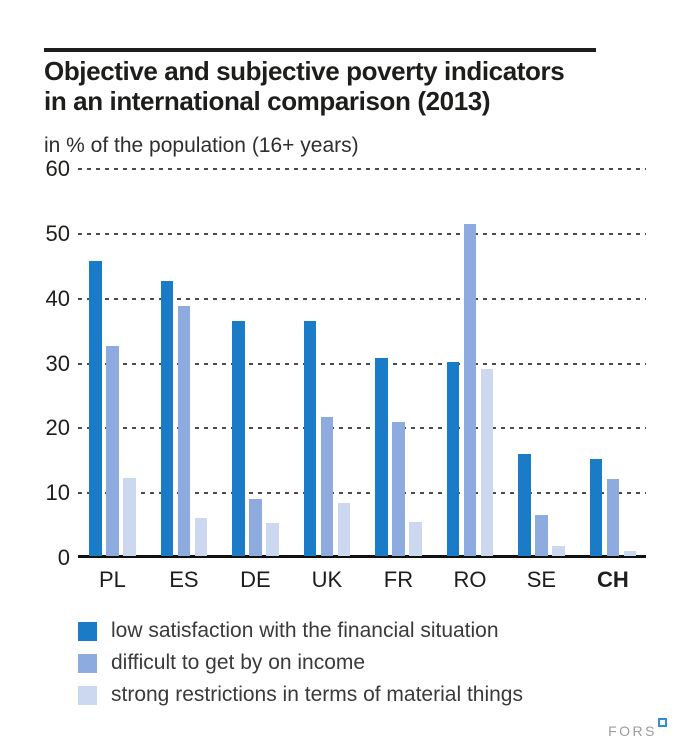  I want to click on x-axis: PL ES DE UK FR RO SE CH, so click(362, 581).